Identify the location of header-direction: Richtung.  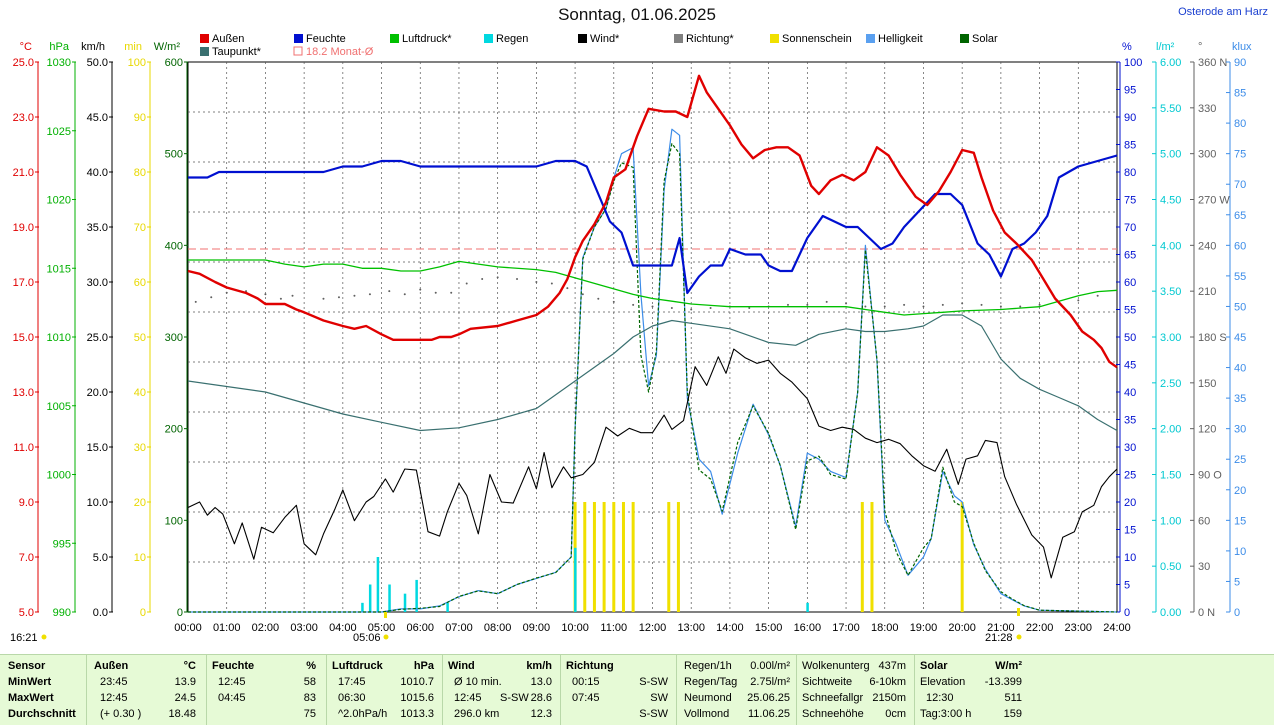
(590, 666).